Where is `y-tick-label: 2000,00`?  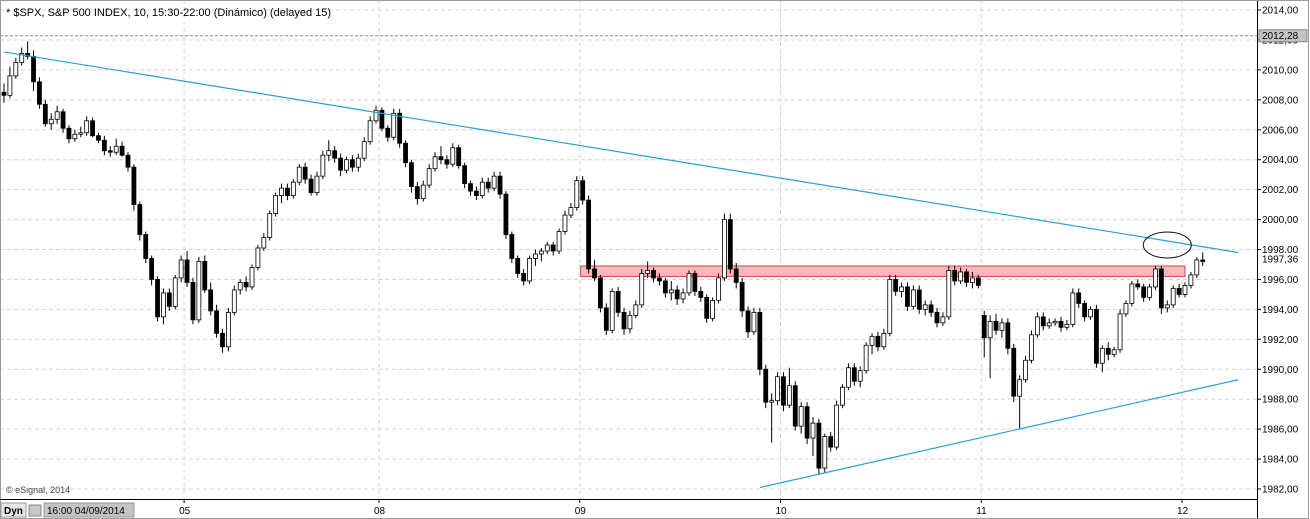 y-tick-label: 2000,00 is located at coordinates (1280, 220).